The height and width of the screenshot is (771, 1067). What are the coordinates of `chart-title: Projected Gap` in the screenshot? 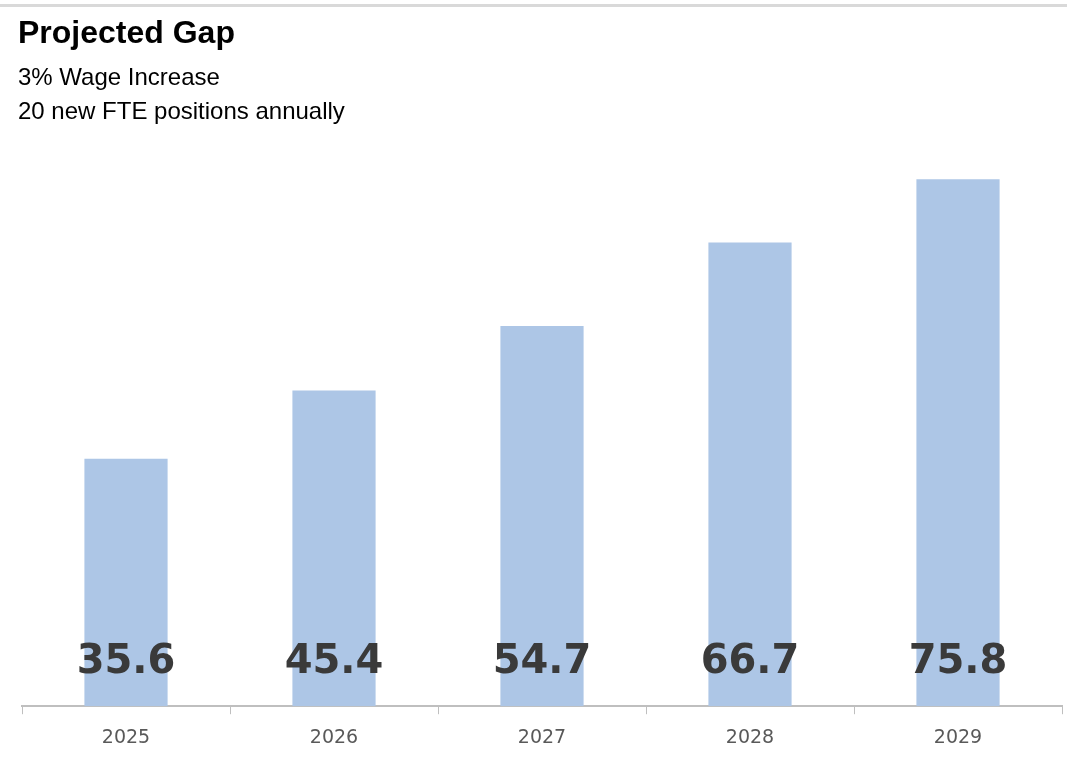 It's located at (126, 32).